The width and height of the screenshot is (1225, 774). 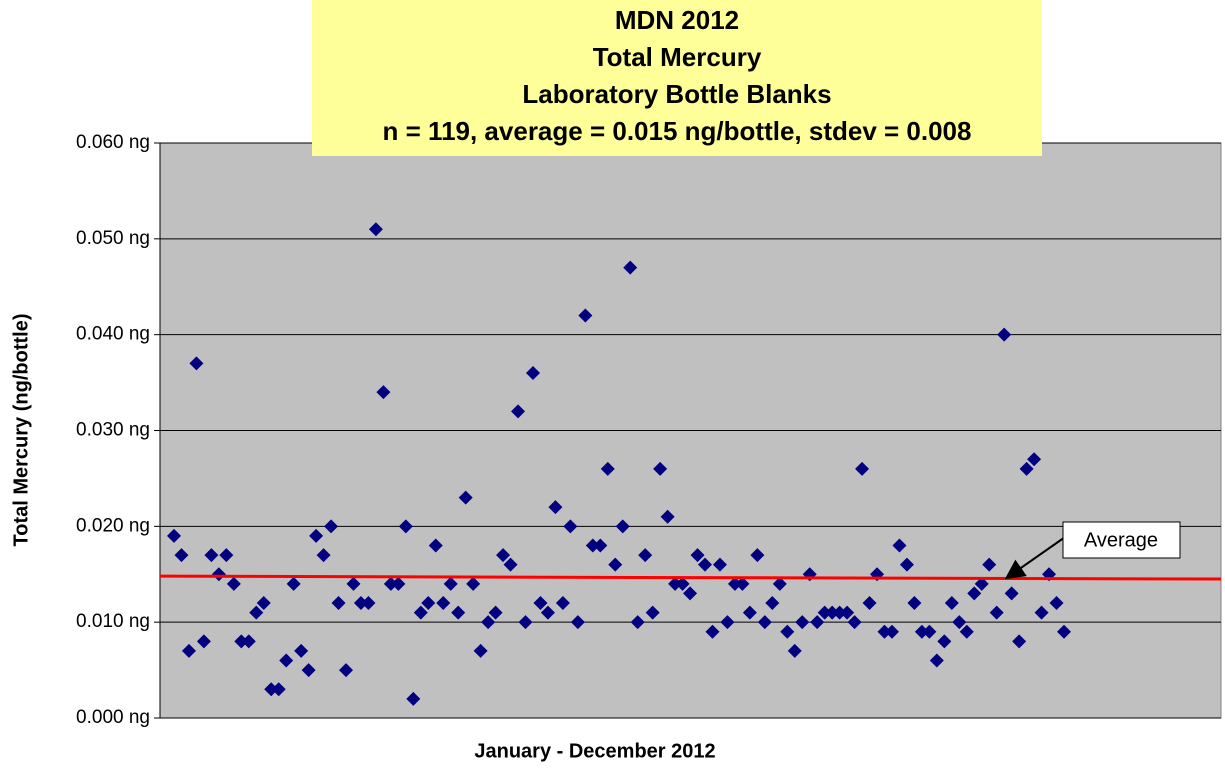 I want to click on y-tick-label: 0.040 ng, so click(x=113, y=334).